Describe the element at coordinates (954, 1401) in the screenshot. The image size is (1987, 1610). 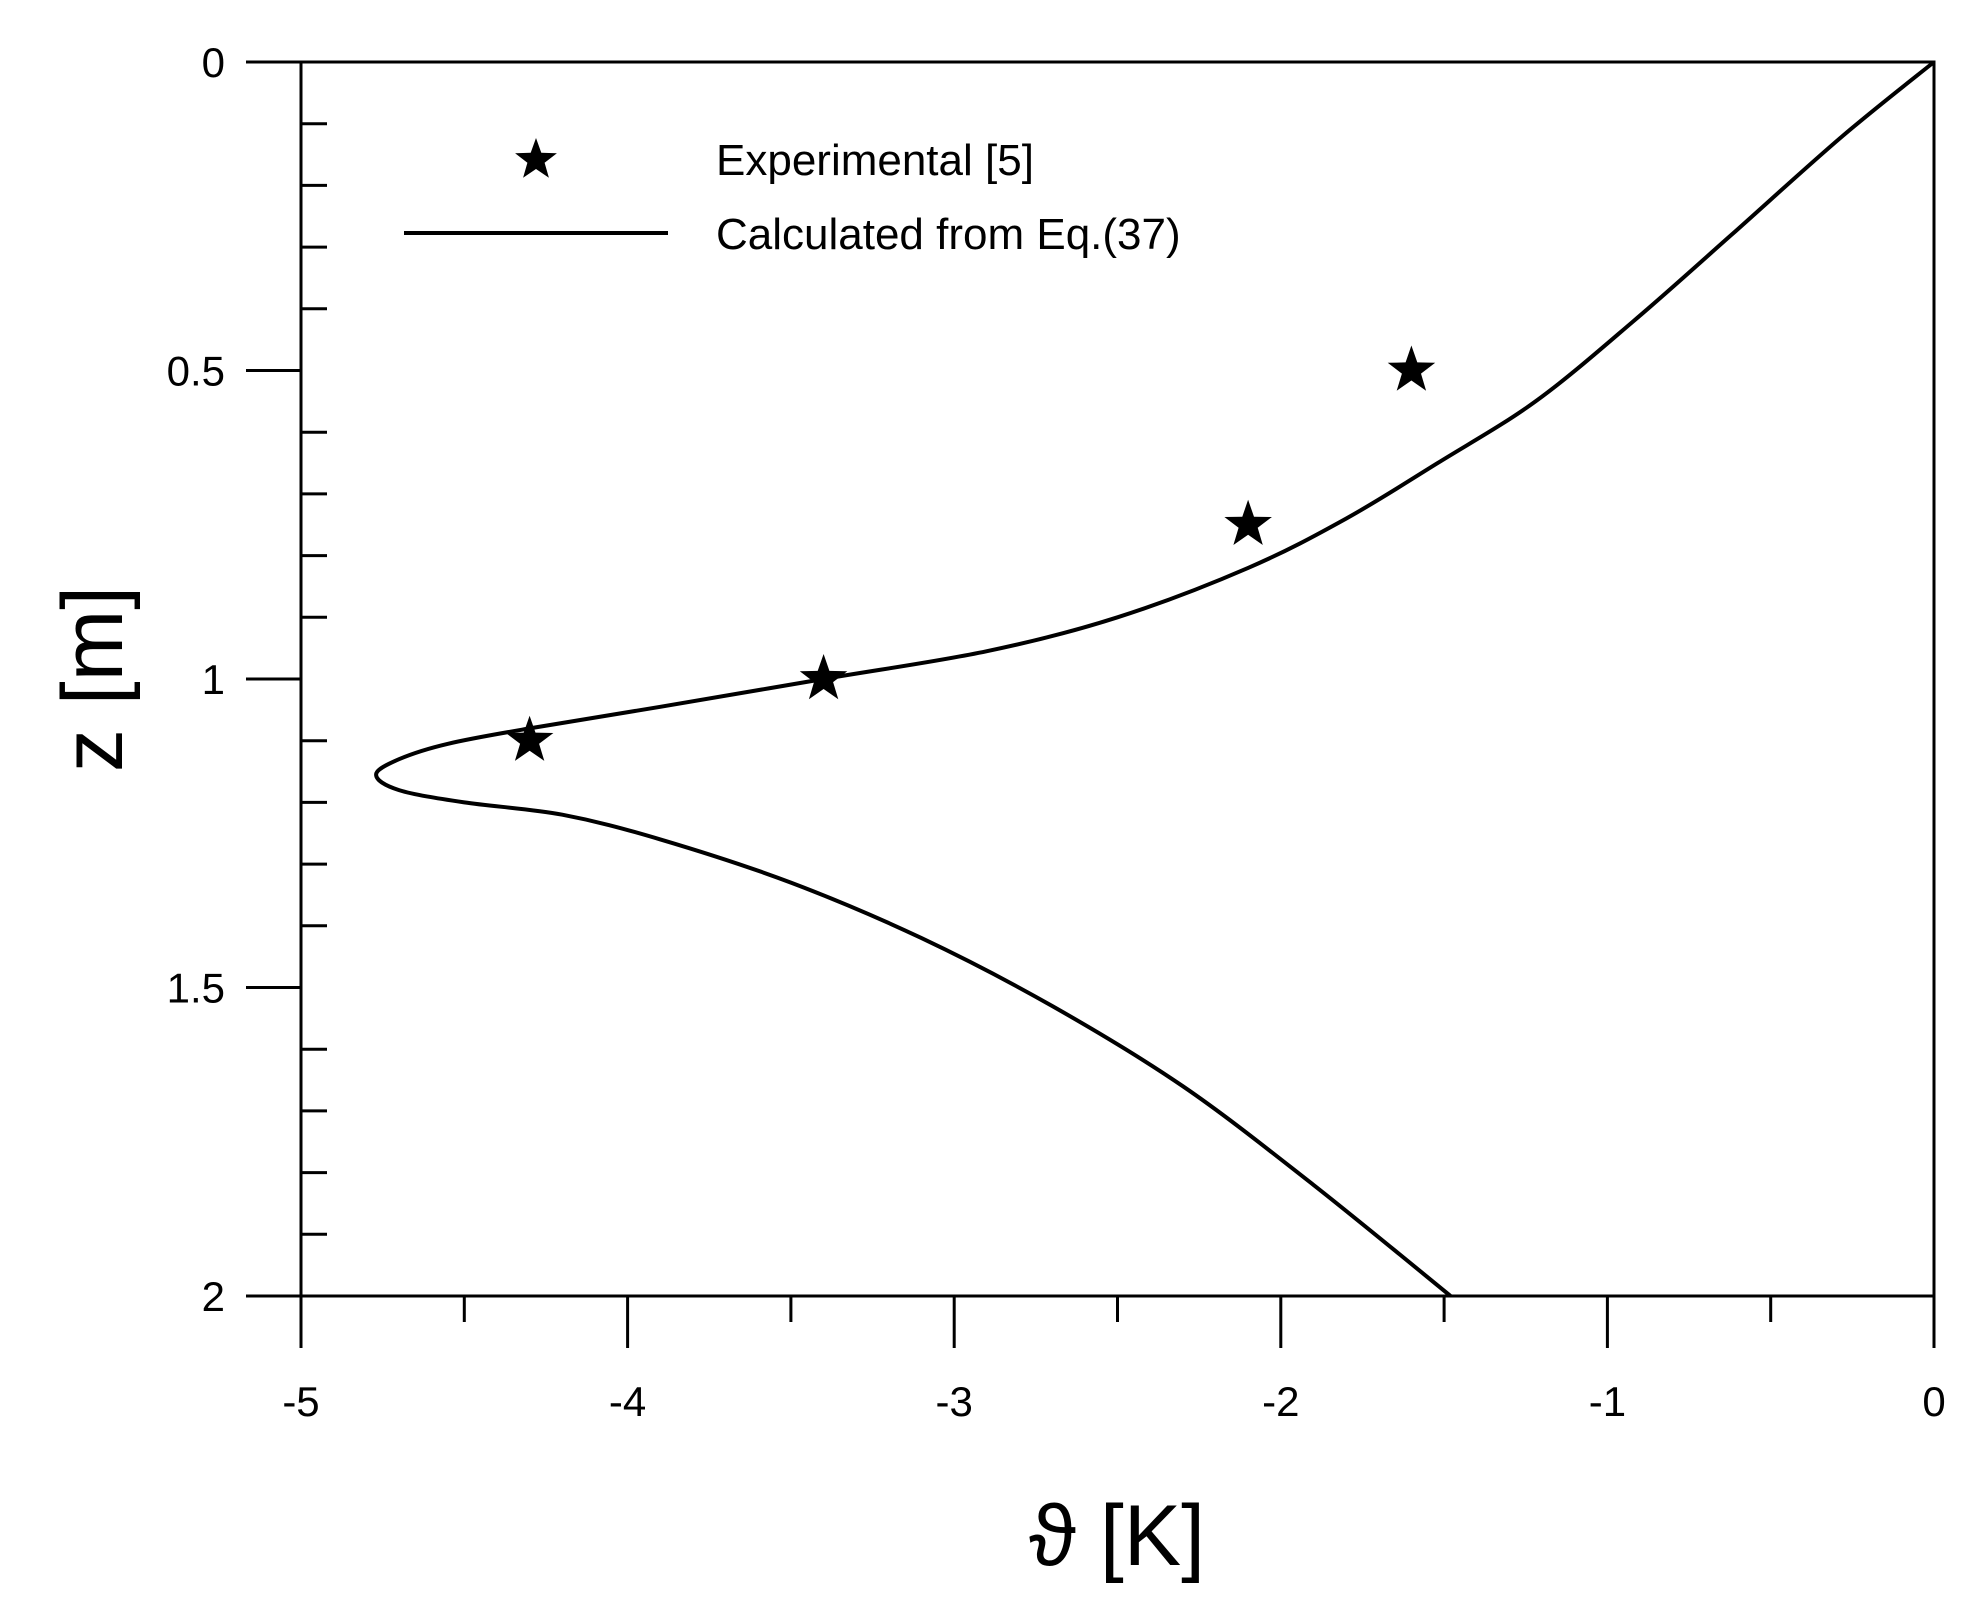
I see `x-tick-label: -3` at that location.